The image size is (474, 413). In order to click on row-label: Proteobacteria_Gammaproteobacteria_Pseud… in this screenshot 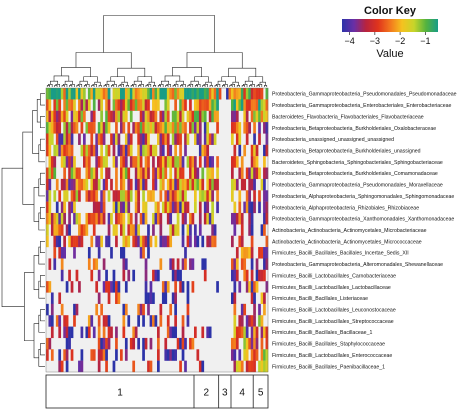, I will do `click(364, 95)`.